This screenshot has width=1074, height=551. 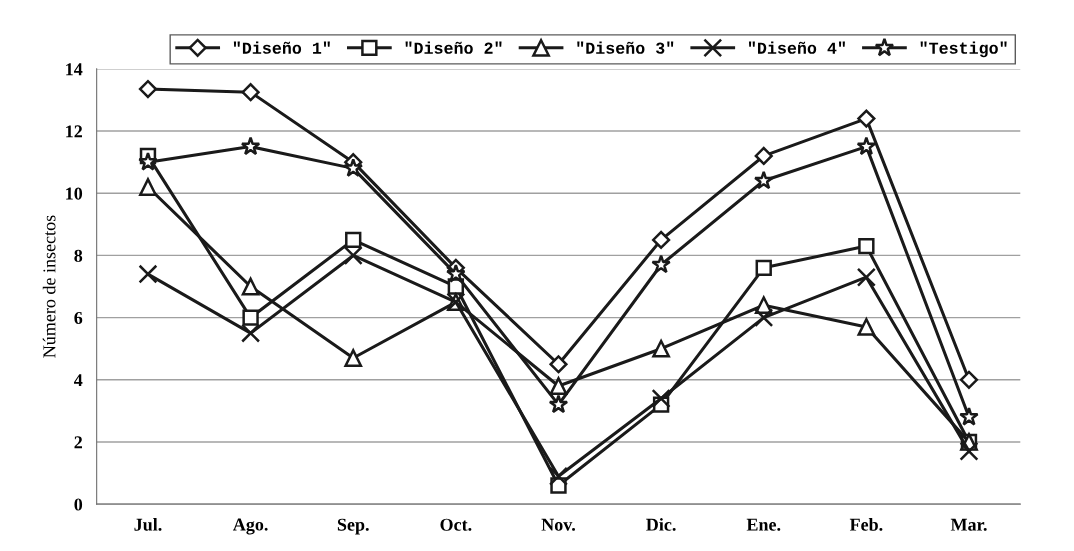 What do you see at coordinates (74, 69) in the screenshot?
I see `y-tick-label: 14` at bounding box center [74, 69].